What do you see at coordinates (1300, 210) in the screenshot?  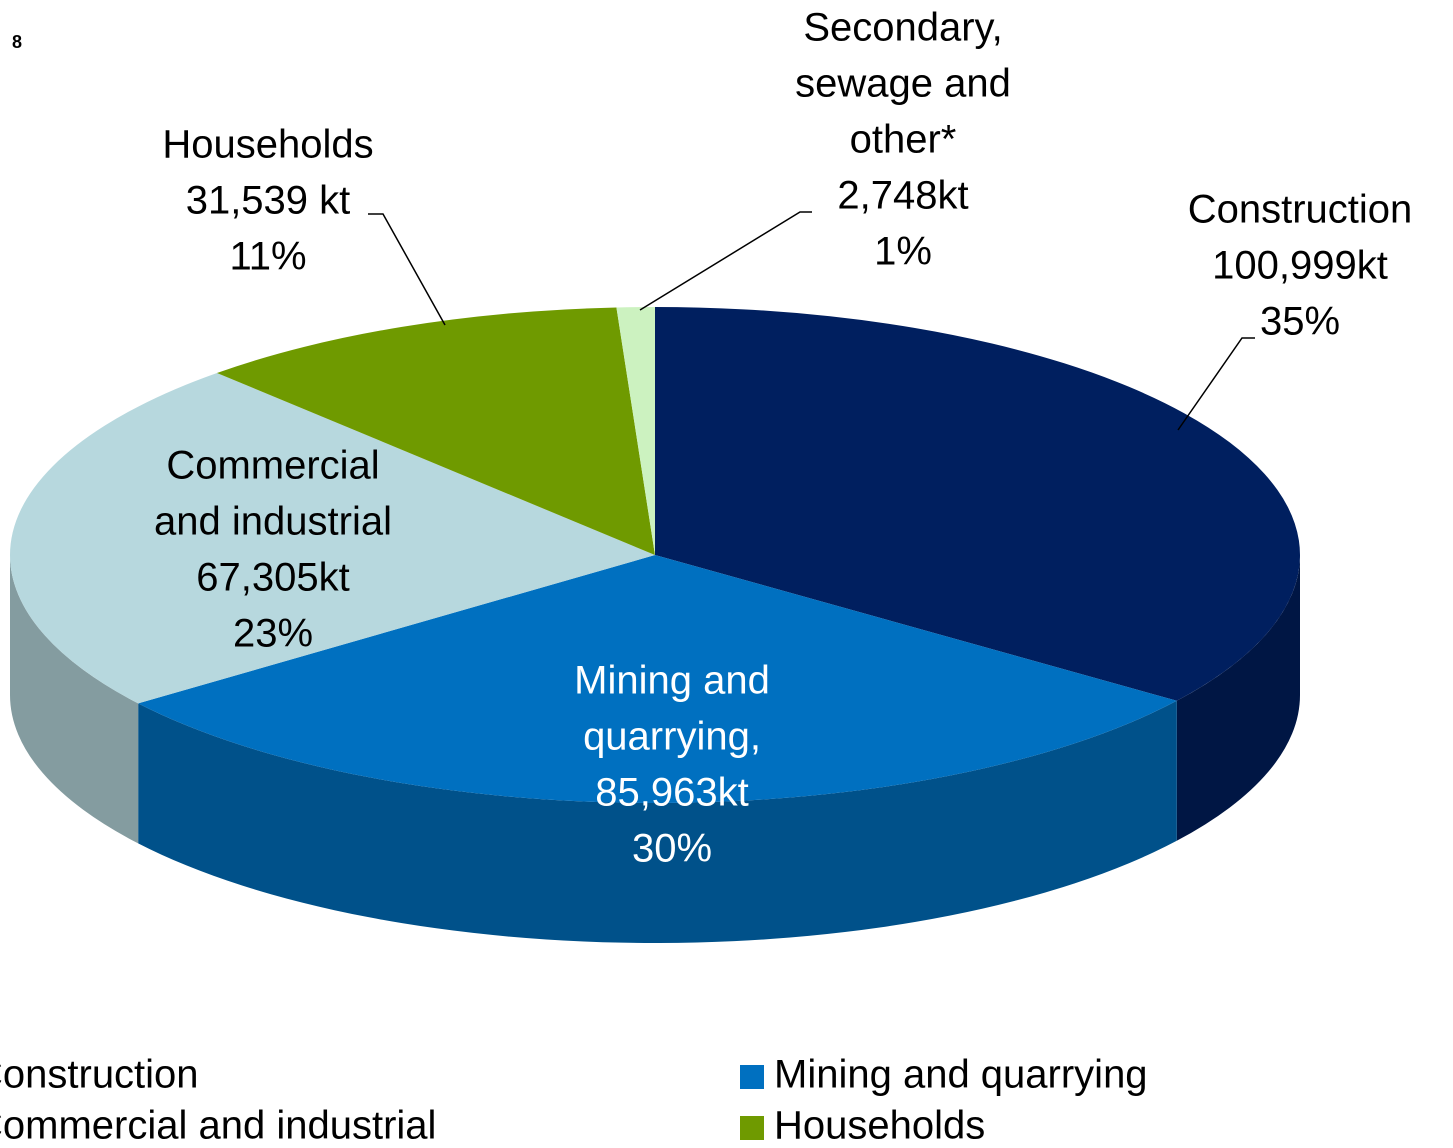 I see `data-label-name: Construction` at bounding box center [1300, 210].